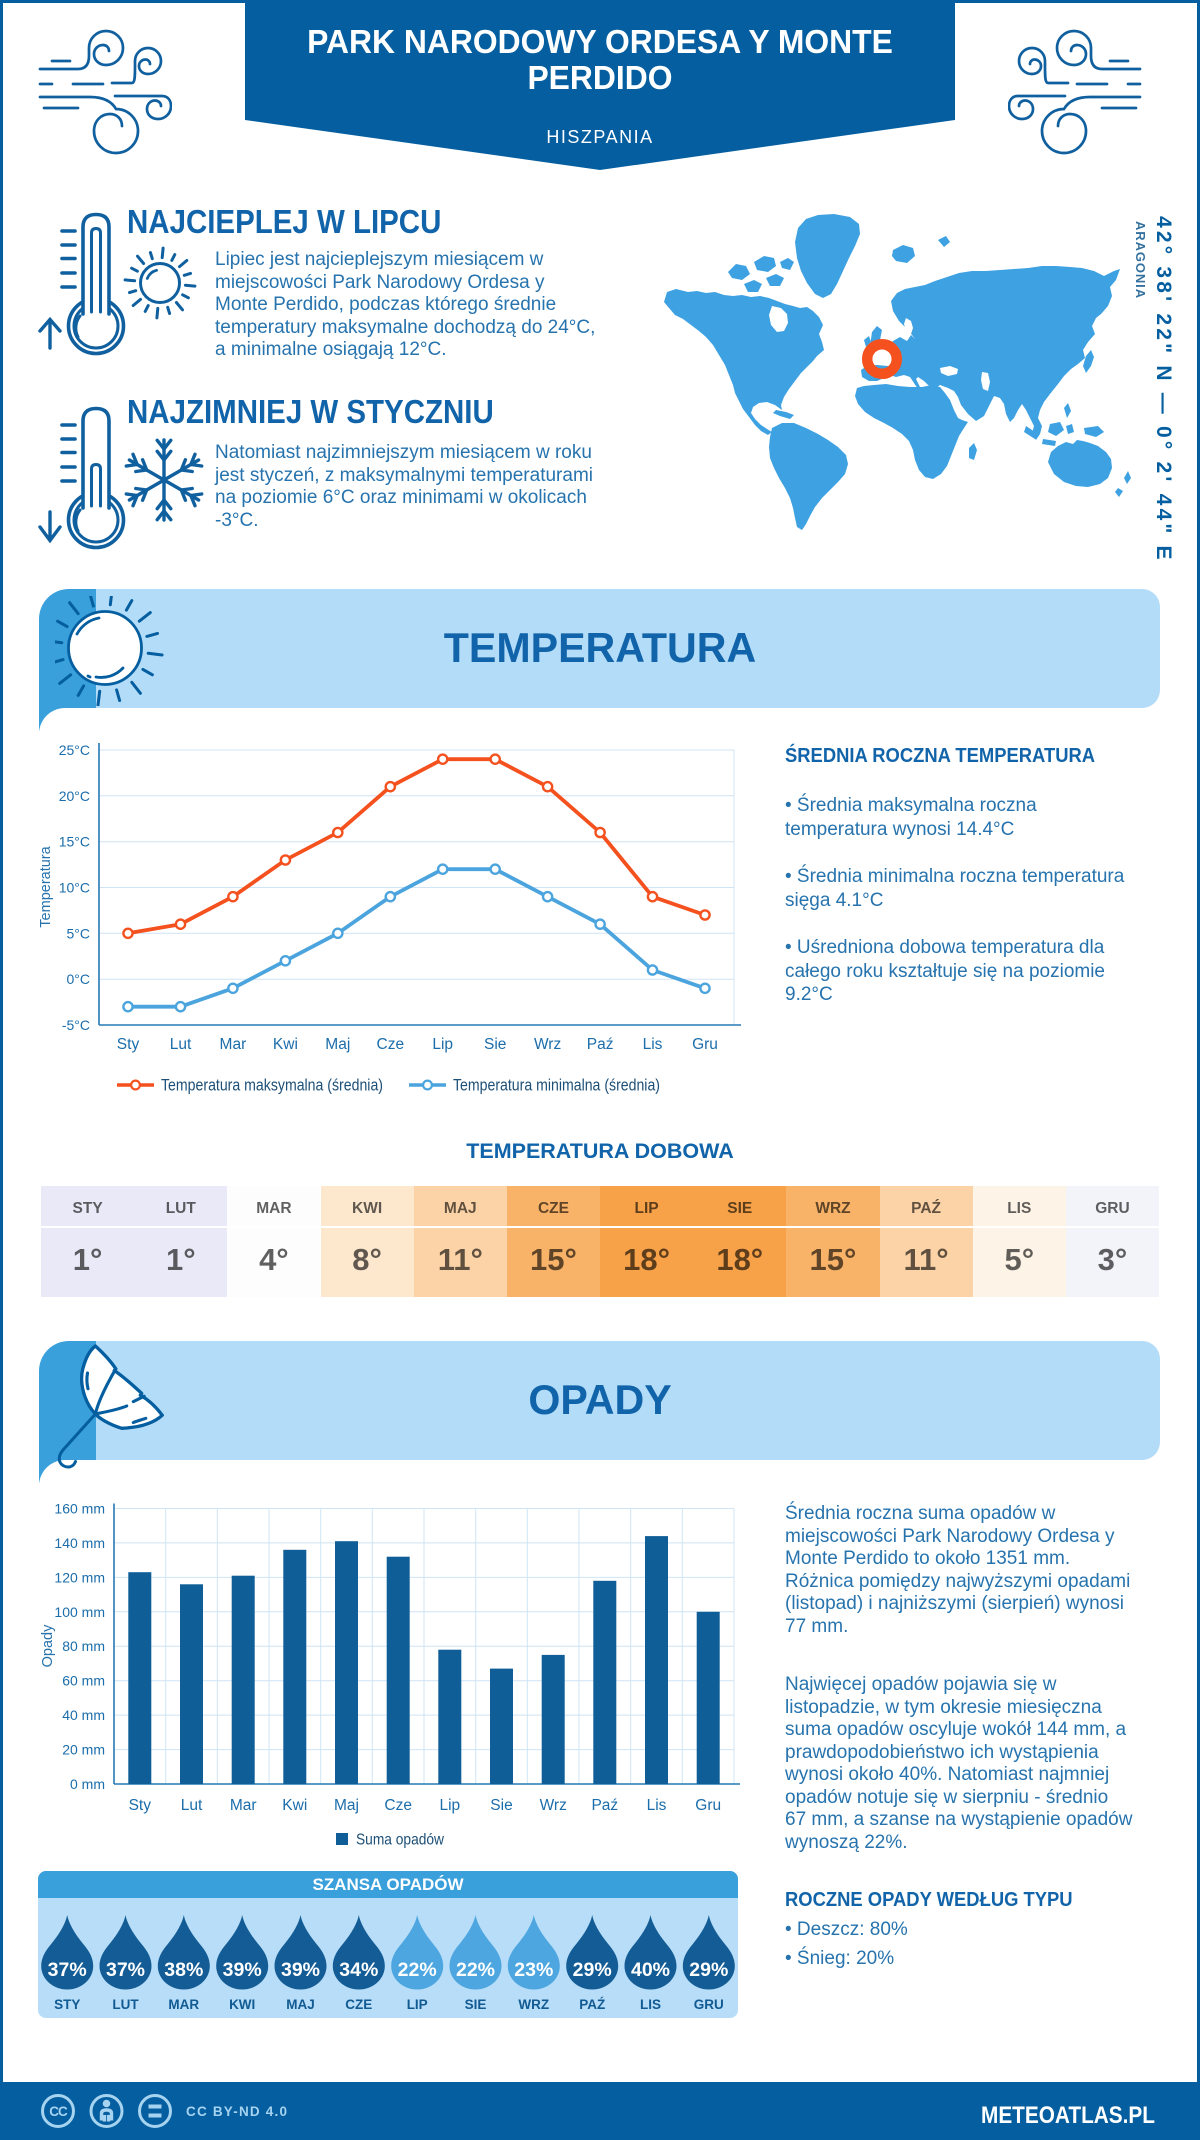 The image size is (1200, 2140). I want to click on svg-text: 40 mm, so click(83, 1715).